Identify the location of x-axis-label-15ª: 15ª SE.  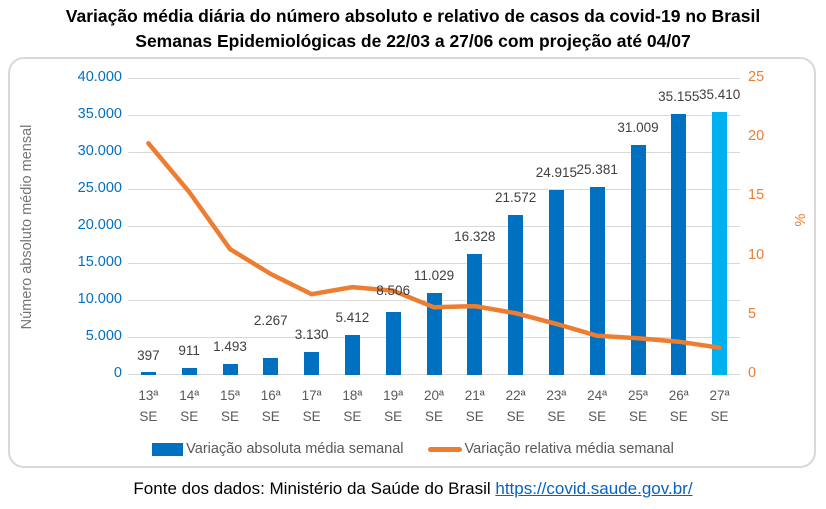
(229, 406).